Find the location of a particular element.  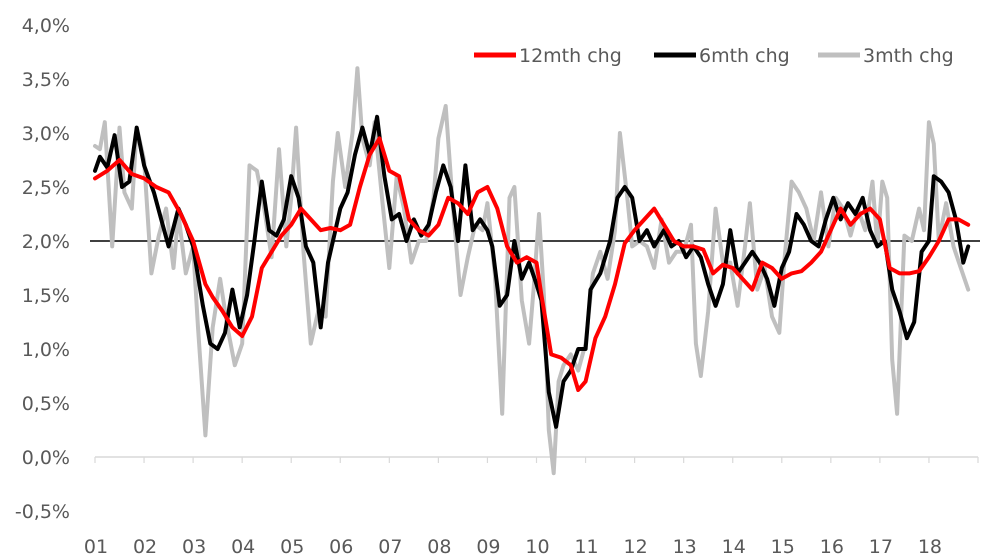

x-tick-label: 02 is located at coordinates (145, 547).